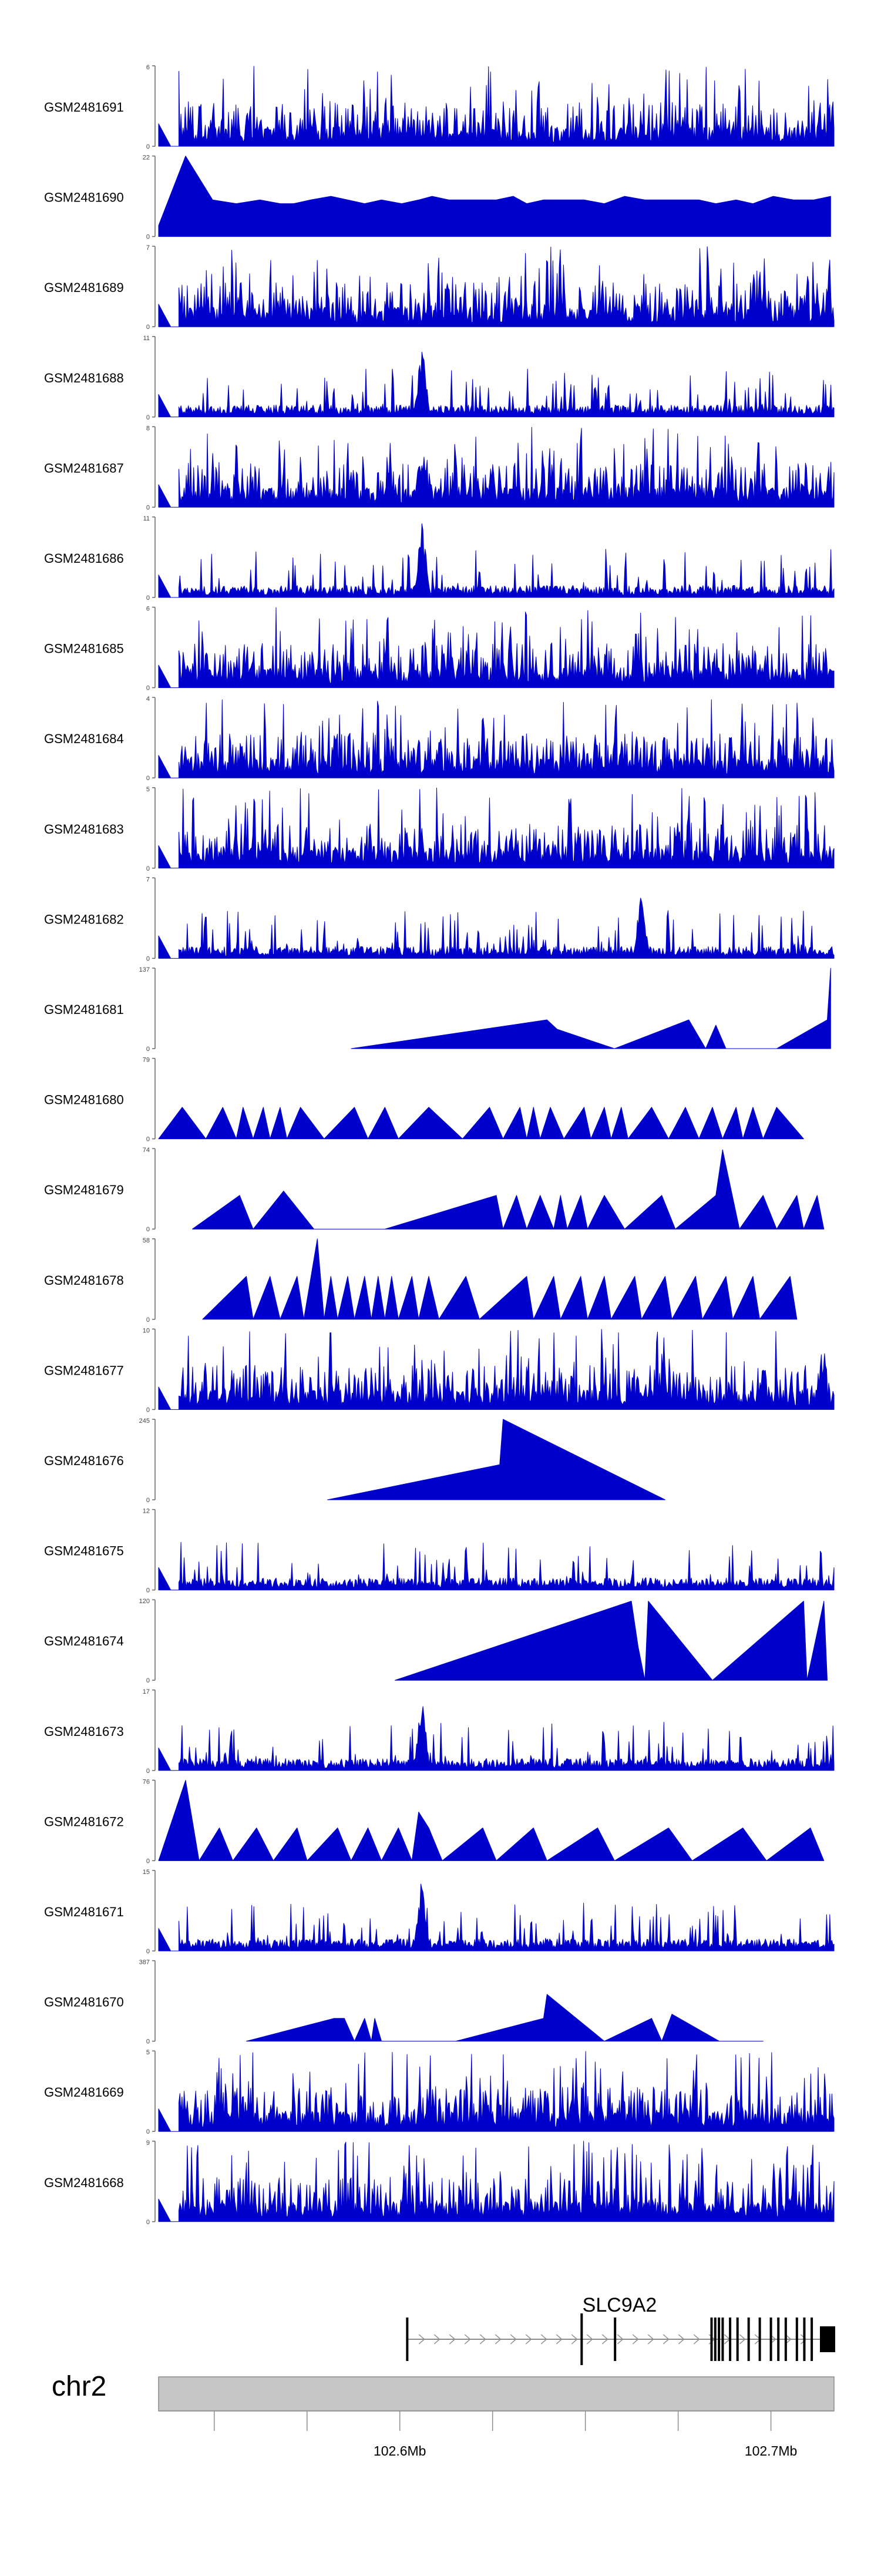  Describe the element at coordinates (84, 468) in the screenshot. I see `track-label: GSM2481687` at that location.